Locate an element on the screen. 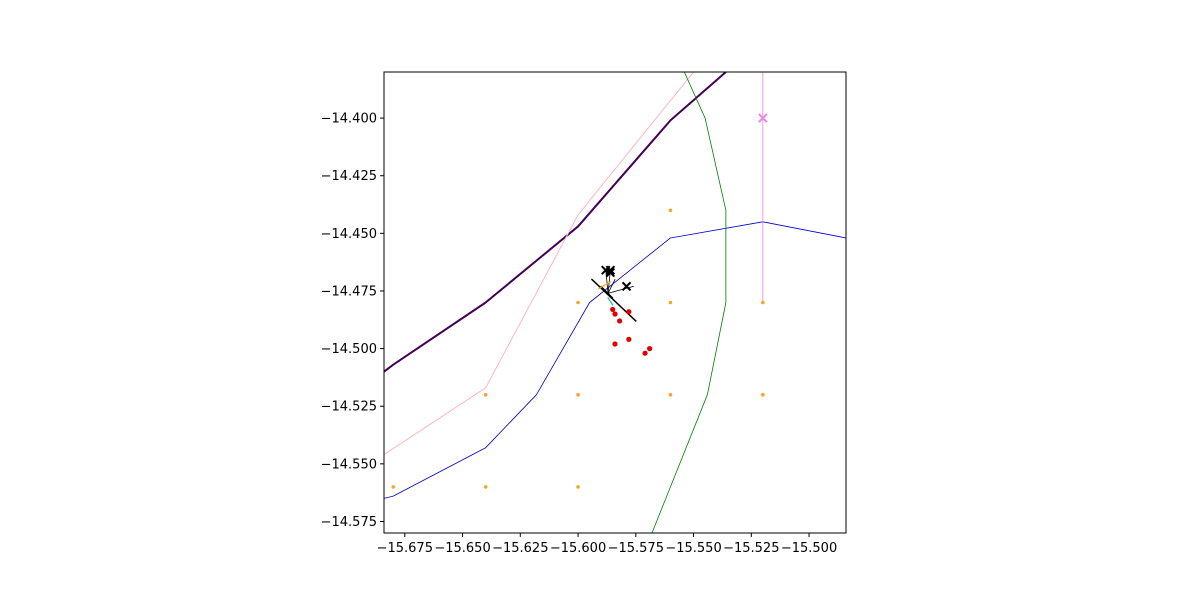 The image size is (1200, 604). x-tick-label-2: −15.625 is located at coordinates (520, 548).